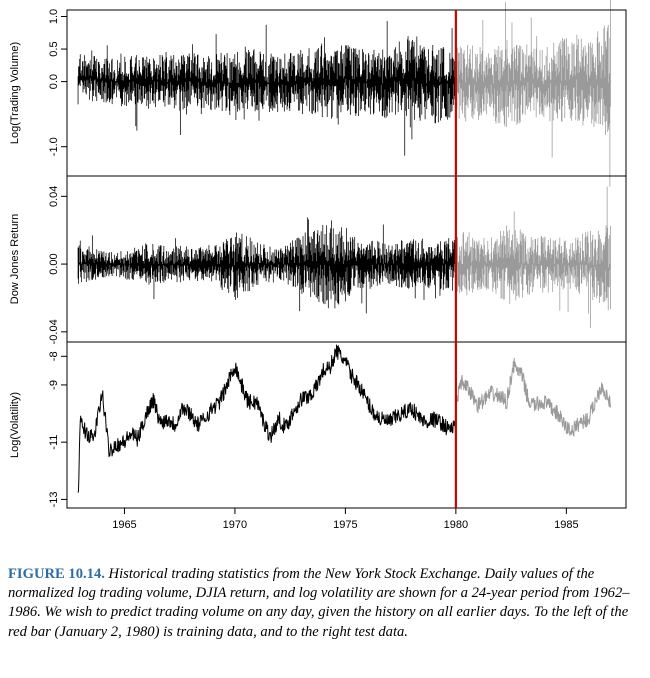 The image size is (650, 678). What do you see at coordinates (54, 48) in the screenshot?
I see `y-tick-label-1-2: 0.5` at bounding box center [54, 48].